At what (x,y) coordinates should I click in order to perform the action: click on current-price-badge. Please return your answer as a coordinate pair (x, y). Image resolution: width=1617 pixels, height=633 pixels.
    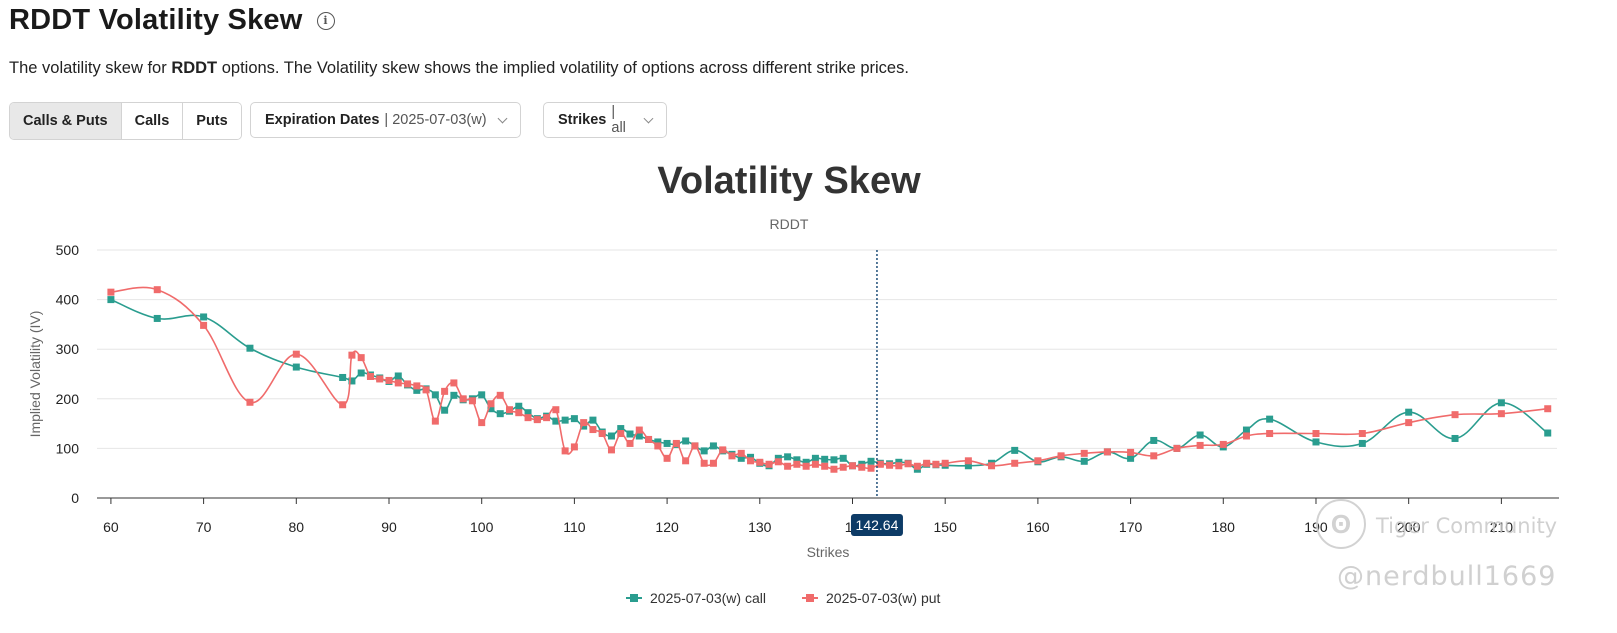
    Looking at the image, I should click on (876, 525).